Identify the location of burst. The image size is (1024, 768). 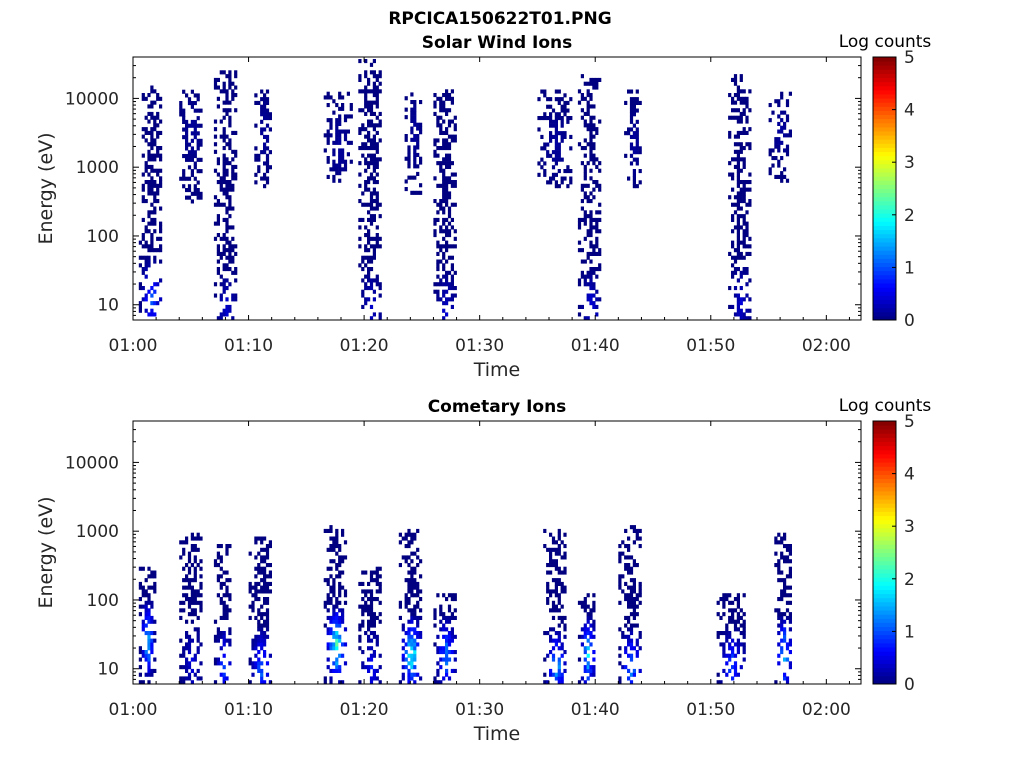
(413, 143).